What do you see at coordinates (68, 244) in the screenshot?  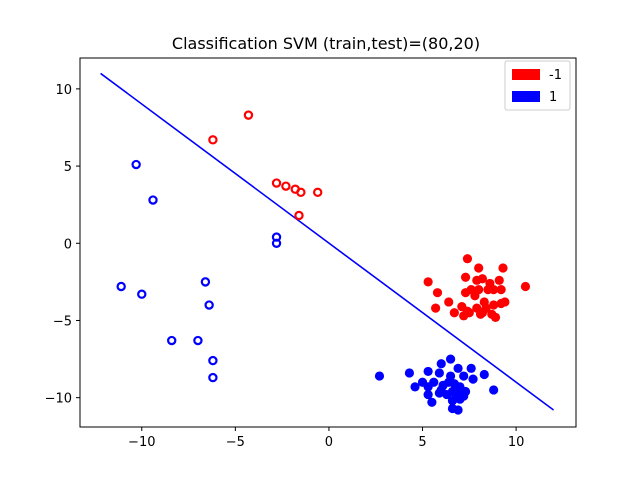 I see `y-tick-label: 0` at bounding box center [68, 244].